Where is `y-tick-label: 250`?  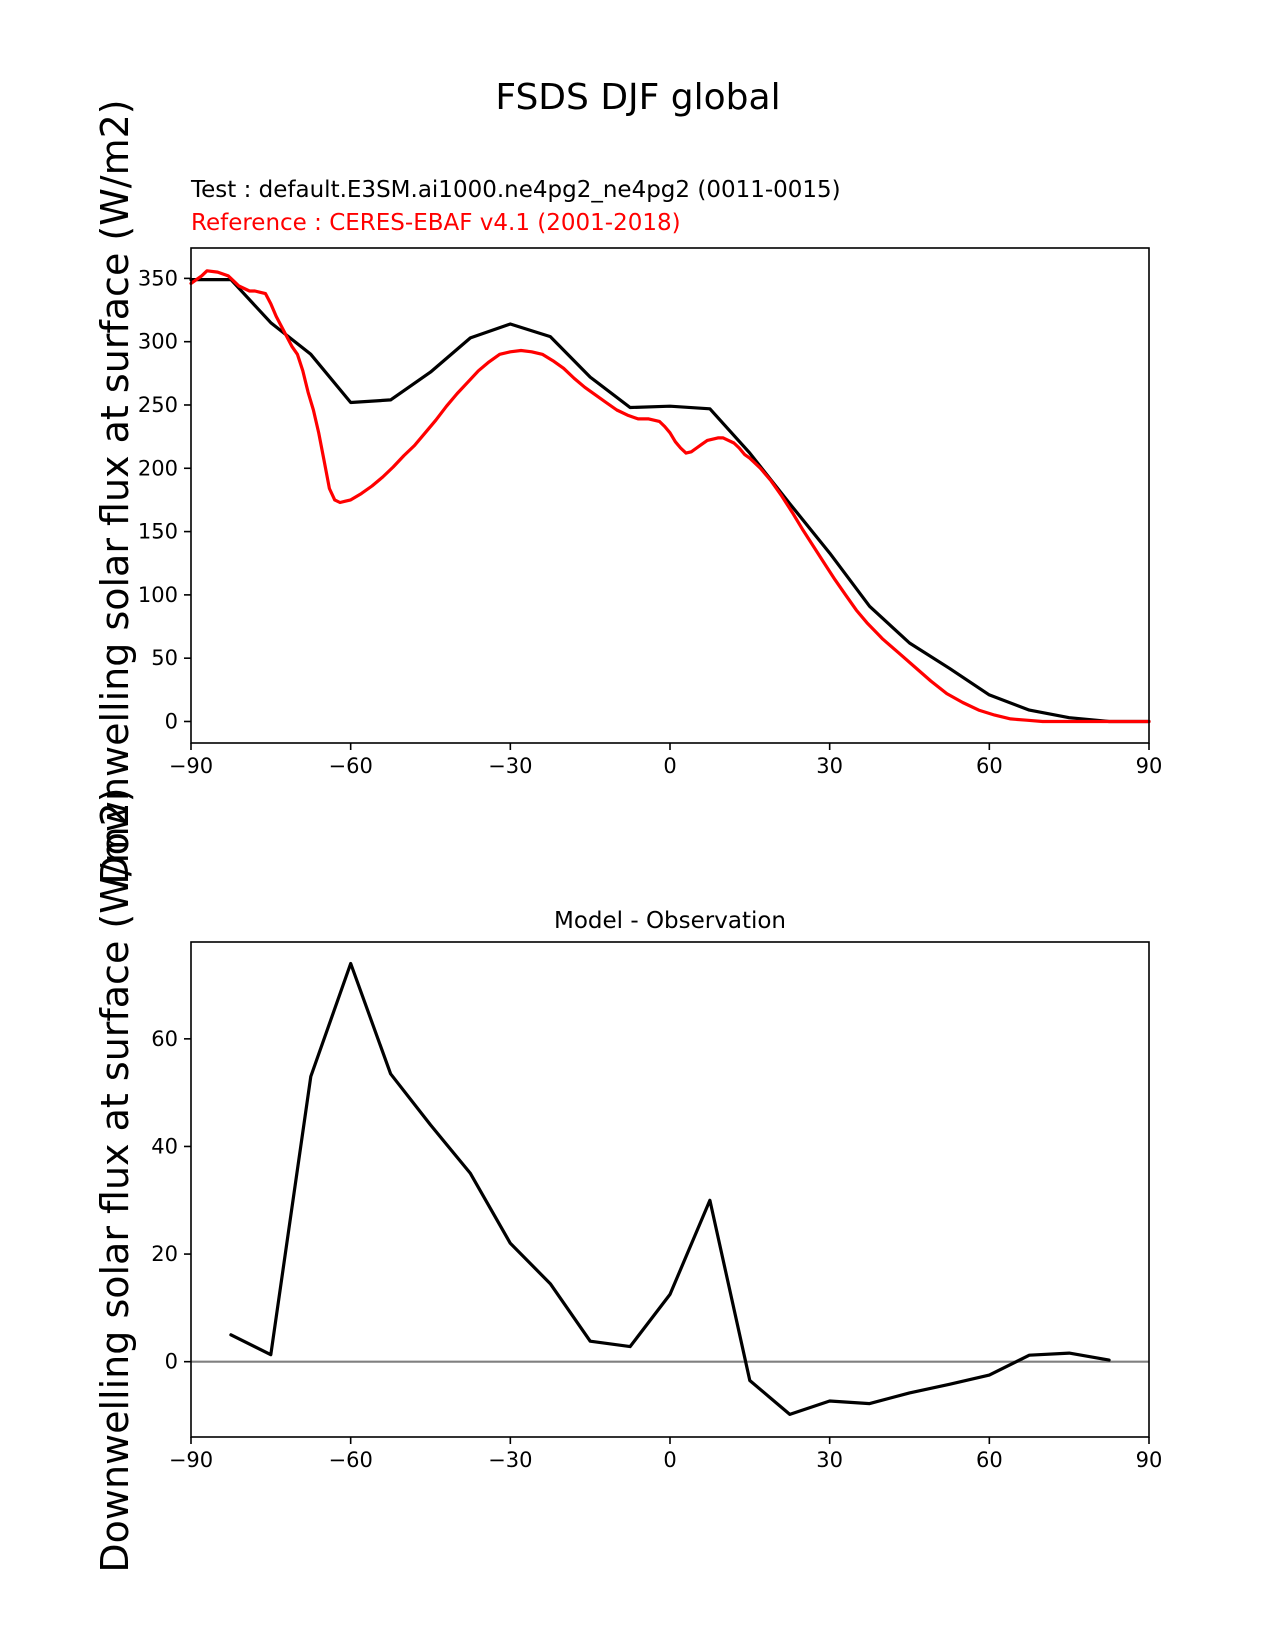 y-tick-label: 250 is located at coordinates (158, 405).